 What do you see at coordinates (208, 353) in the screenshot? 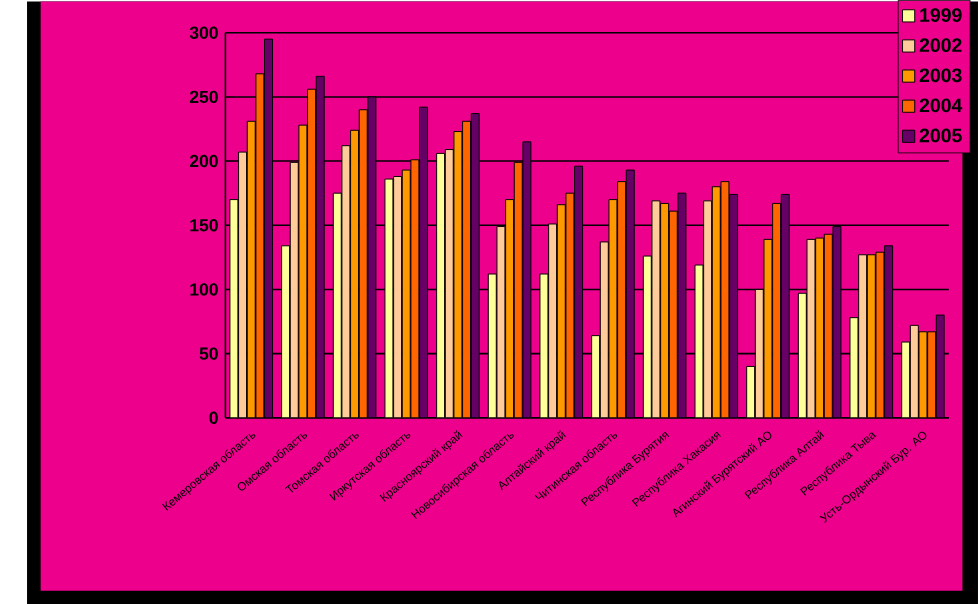
I see `y-tick-label: 50` at bounding box center [208, 353].